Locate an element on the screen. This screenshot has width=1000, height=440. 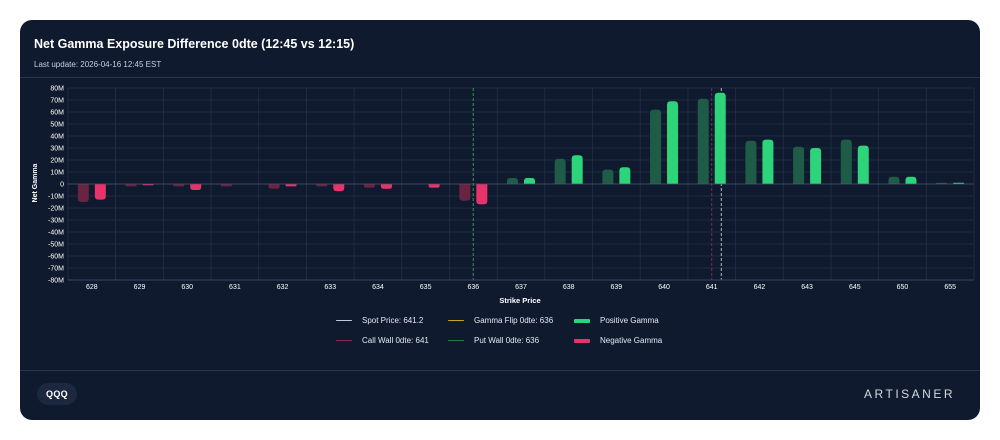
legend-negative: Negative Gamma is located at coordinates (618, 340).